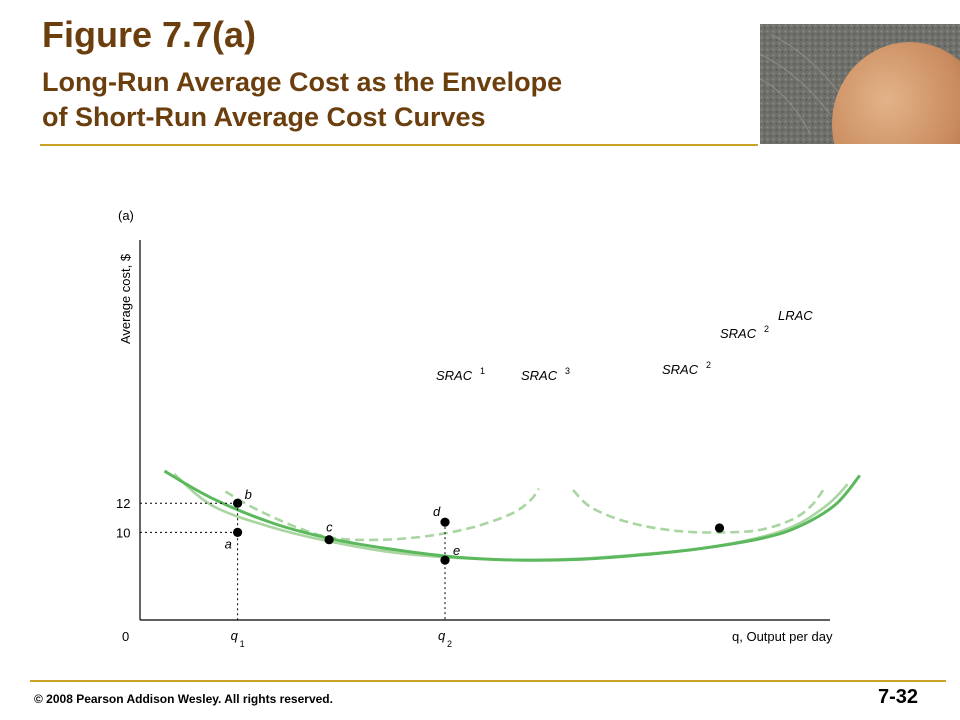 The image size is (960, 720). I want to click on point-label-d: d, so click(437, 511).